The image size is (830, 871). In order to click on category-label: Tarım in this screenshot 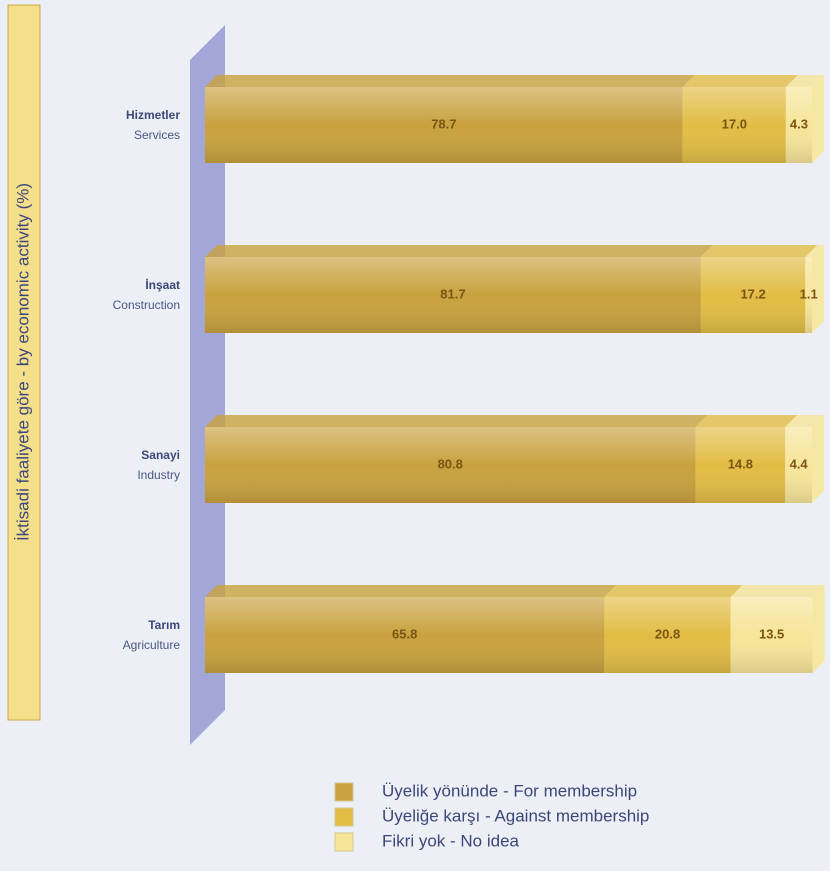, I will do `click(164, 625)`.